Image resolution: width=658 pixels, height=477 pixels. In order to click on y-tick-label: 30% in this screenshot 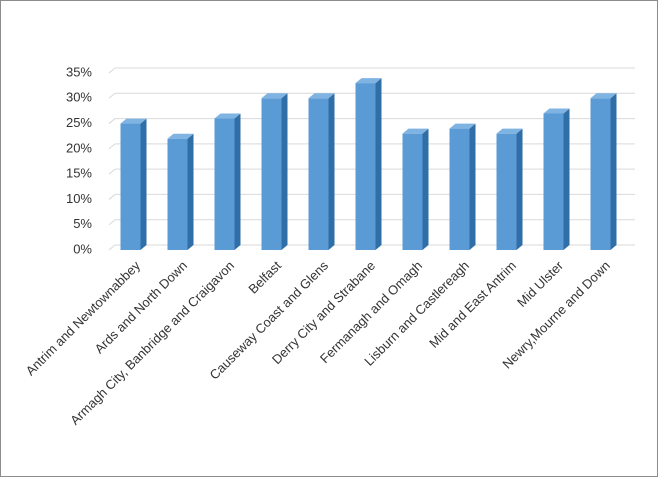, I will do `click(79, 97)`.